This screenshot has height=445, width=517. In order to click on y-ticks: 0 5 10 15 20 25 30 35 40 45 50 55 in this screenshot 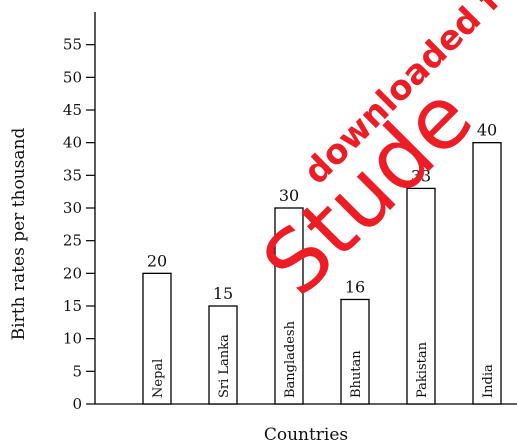, I will do `click(79, 224)`.